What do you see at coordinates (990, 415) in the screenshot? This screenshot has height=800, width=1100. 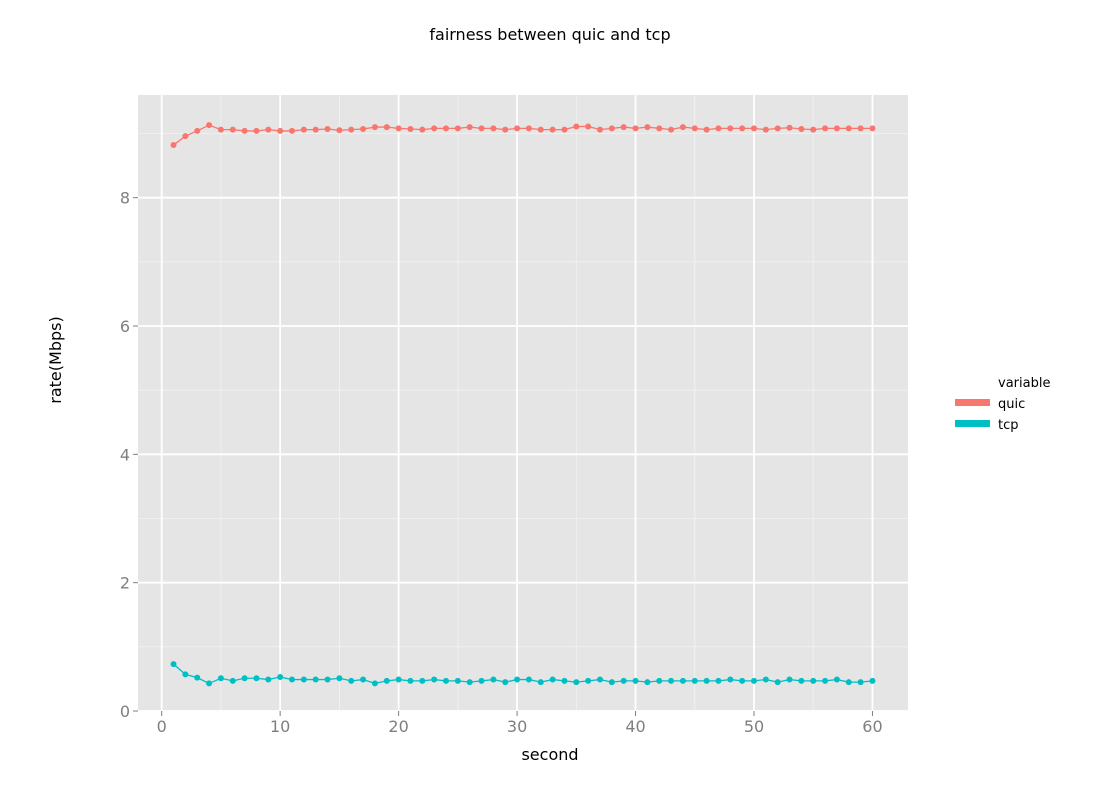 I see `legend-items: quic tcp` at bounding box center [990, 415].